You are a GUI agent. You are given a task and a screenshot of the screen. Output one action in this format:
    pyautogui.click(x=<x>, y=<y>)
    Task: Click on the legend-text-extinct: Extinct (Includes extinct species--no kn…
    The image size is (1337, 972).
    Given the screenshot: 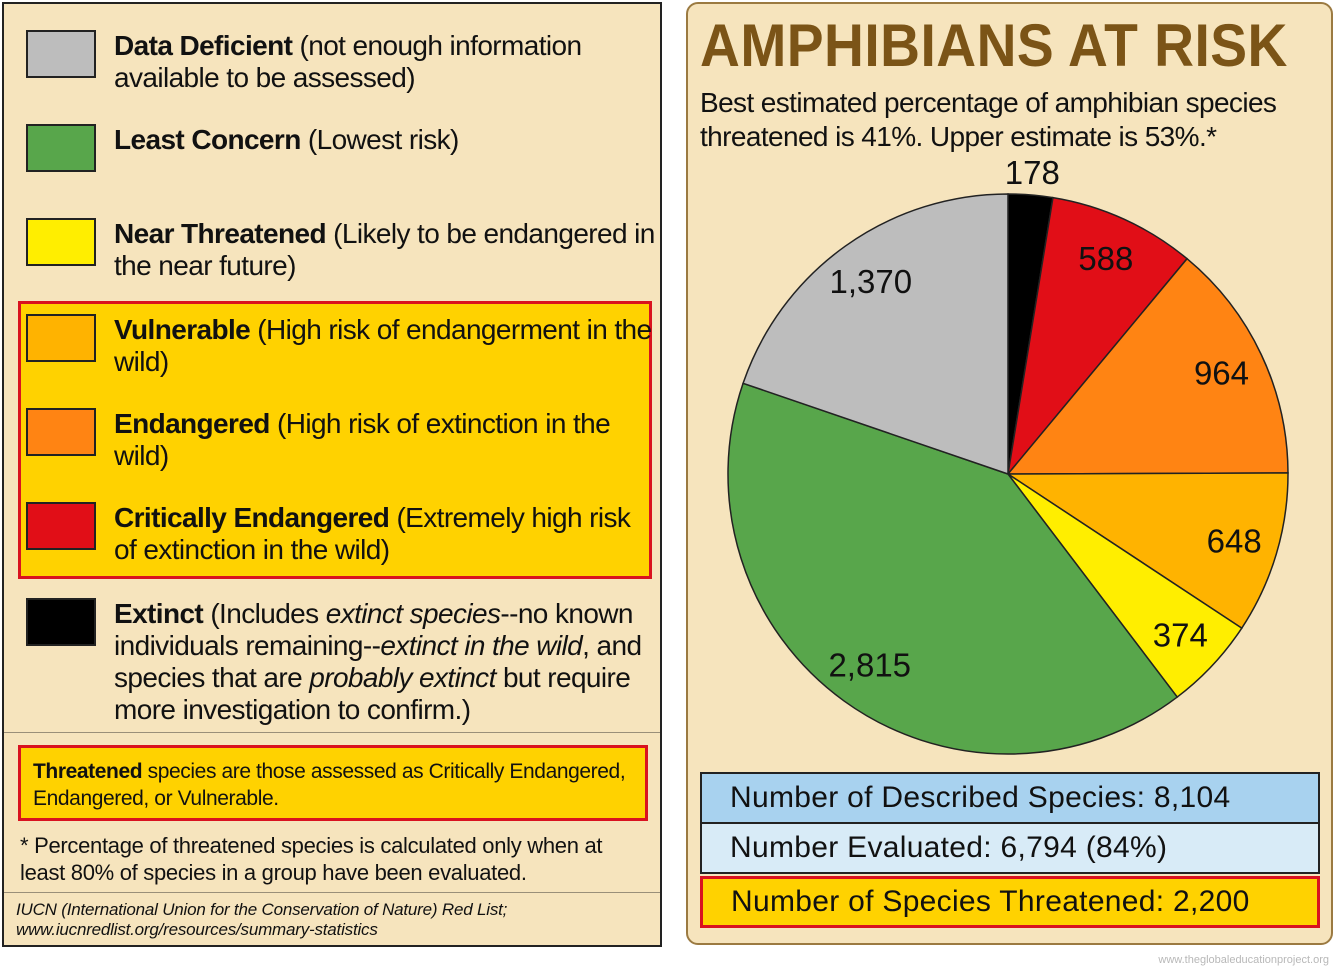 What is the action you would take?
    pyautogui.click(x=378, y=661)
    